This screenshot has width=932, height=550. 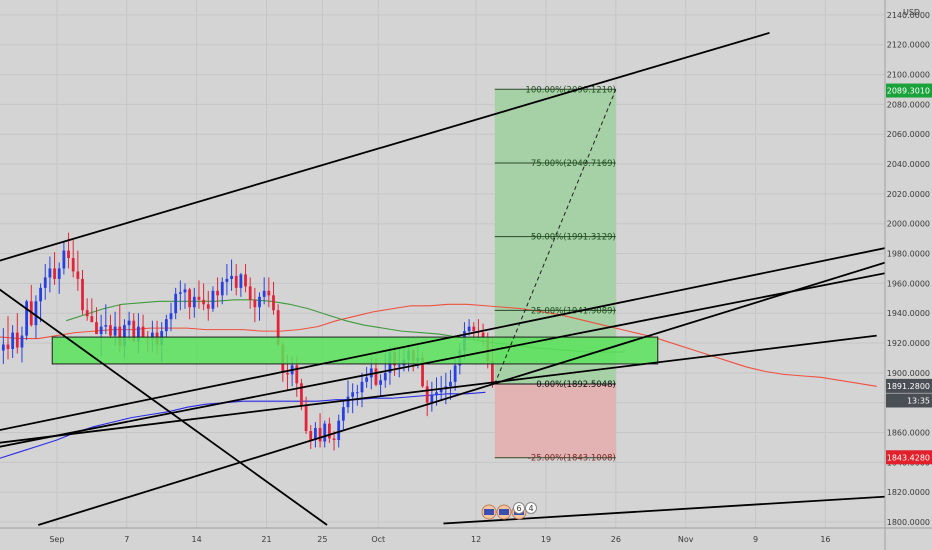 I want to click on fib-label: -25.00%(1843.1008), so click(x=572, y=459).